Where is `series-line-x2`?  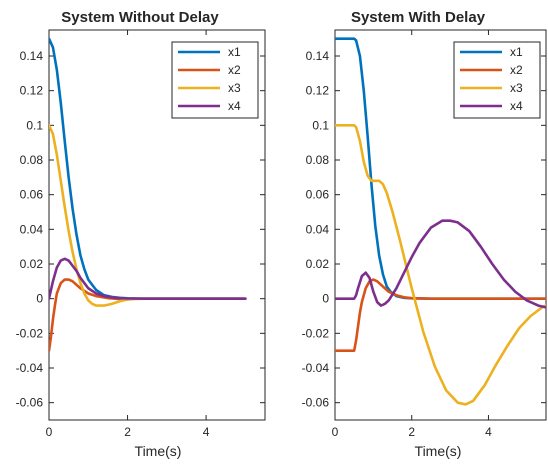 series-line-x2 is located at coordinates (440, 315).